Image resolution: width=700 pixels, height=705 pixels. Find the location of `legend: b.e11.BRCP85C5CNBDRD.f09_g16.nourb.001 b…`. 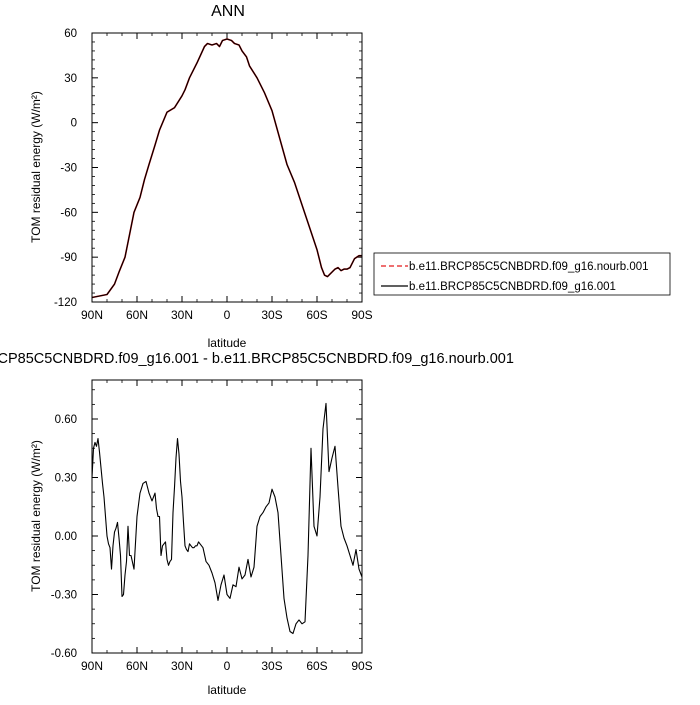

legend: b.e11.BRCP85C5CNBDRD.f09_g16.nourb.001 b… is located at coordinates (522, 274).